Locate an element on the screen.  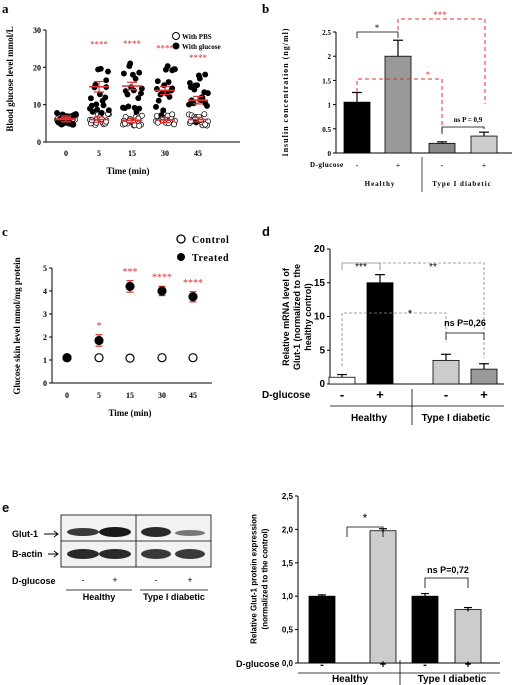
ylabel-line: Relative mRNA level of is located at coordinates (286, 316).